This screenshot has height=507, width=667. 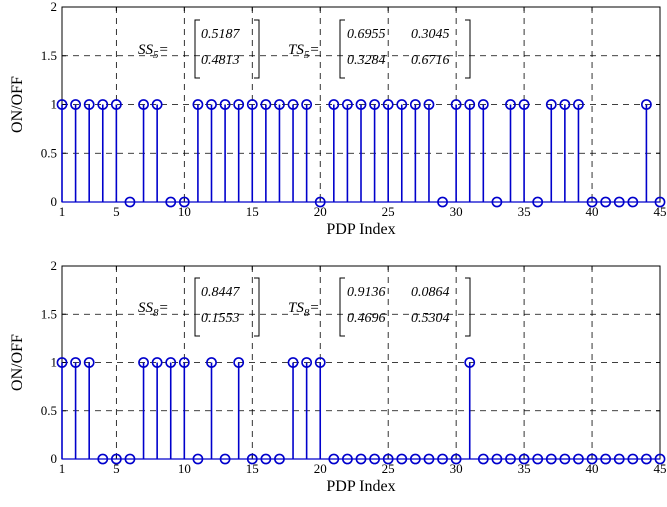 What do you see at coordinates (62, 468) in the screenshot?
I see `x-tick-label: 1` at bounding box center [62, 468].